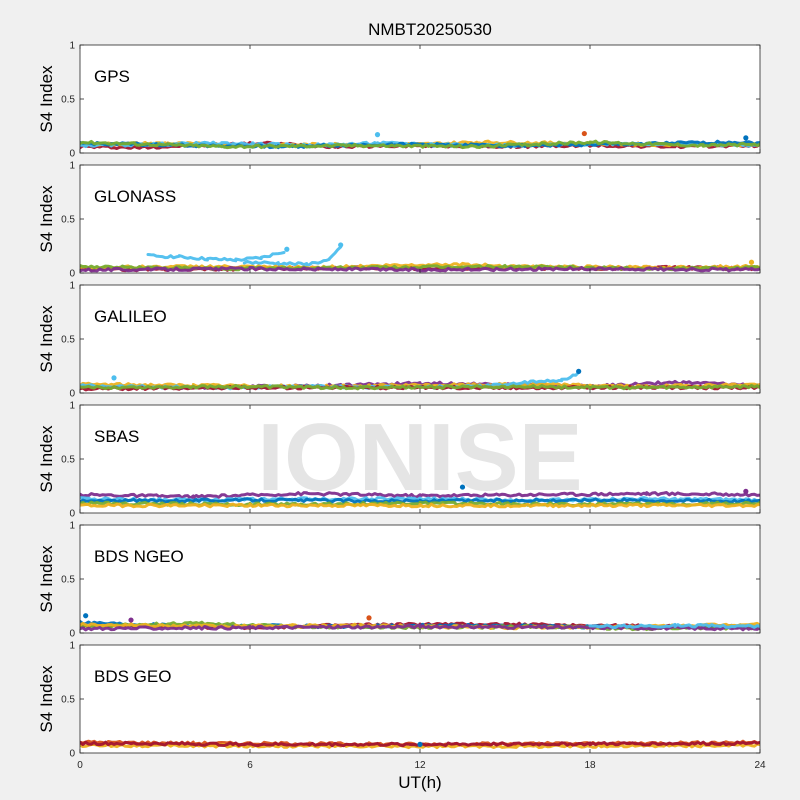 The height and width of the screenshot is (800, 800). I want to click on chart-title: NMBT20250530, so click(430, 29).